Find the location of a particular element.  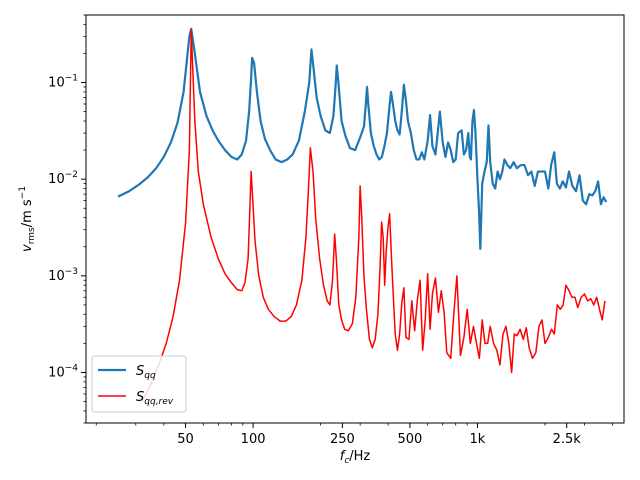

x-tick-label: 250 is located at coordinates (342, 439).